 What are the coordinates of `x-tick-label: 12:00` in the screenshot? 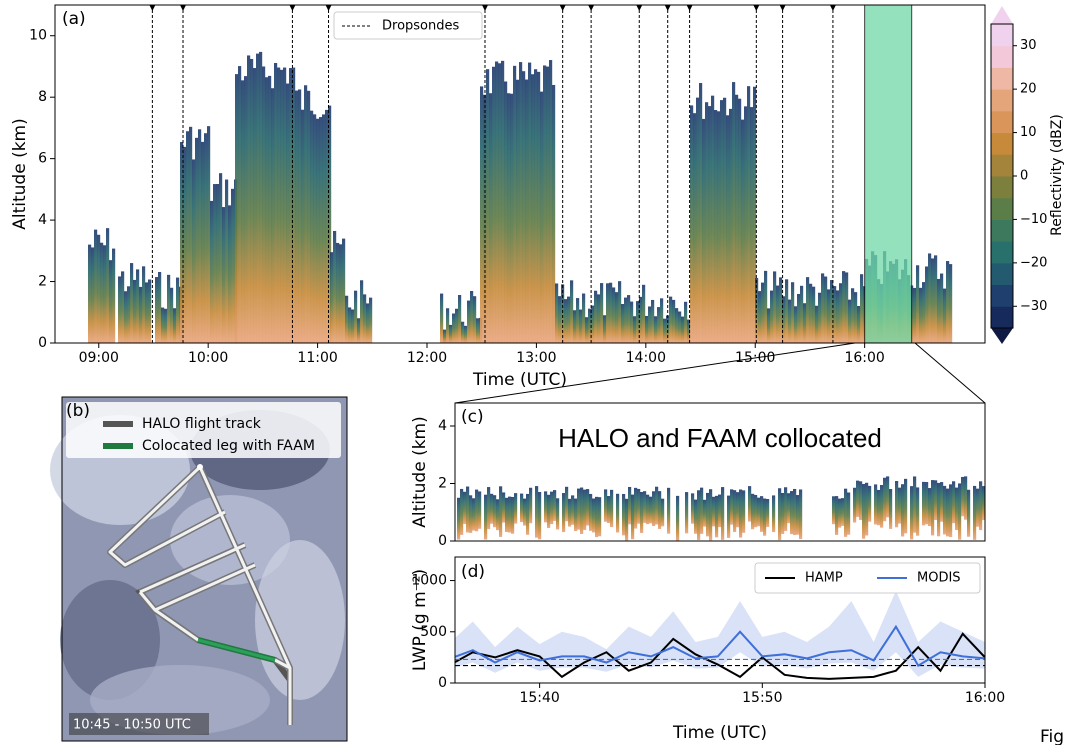 It's located at (427, 358).